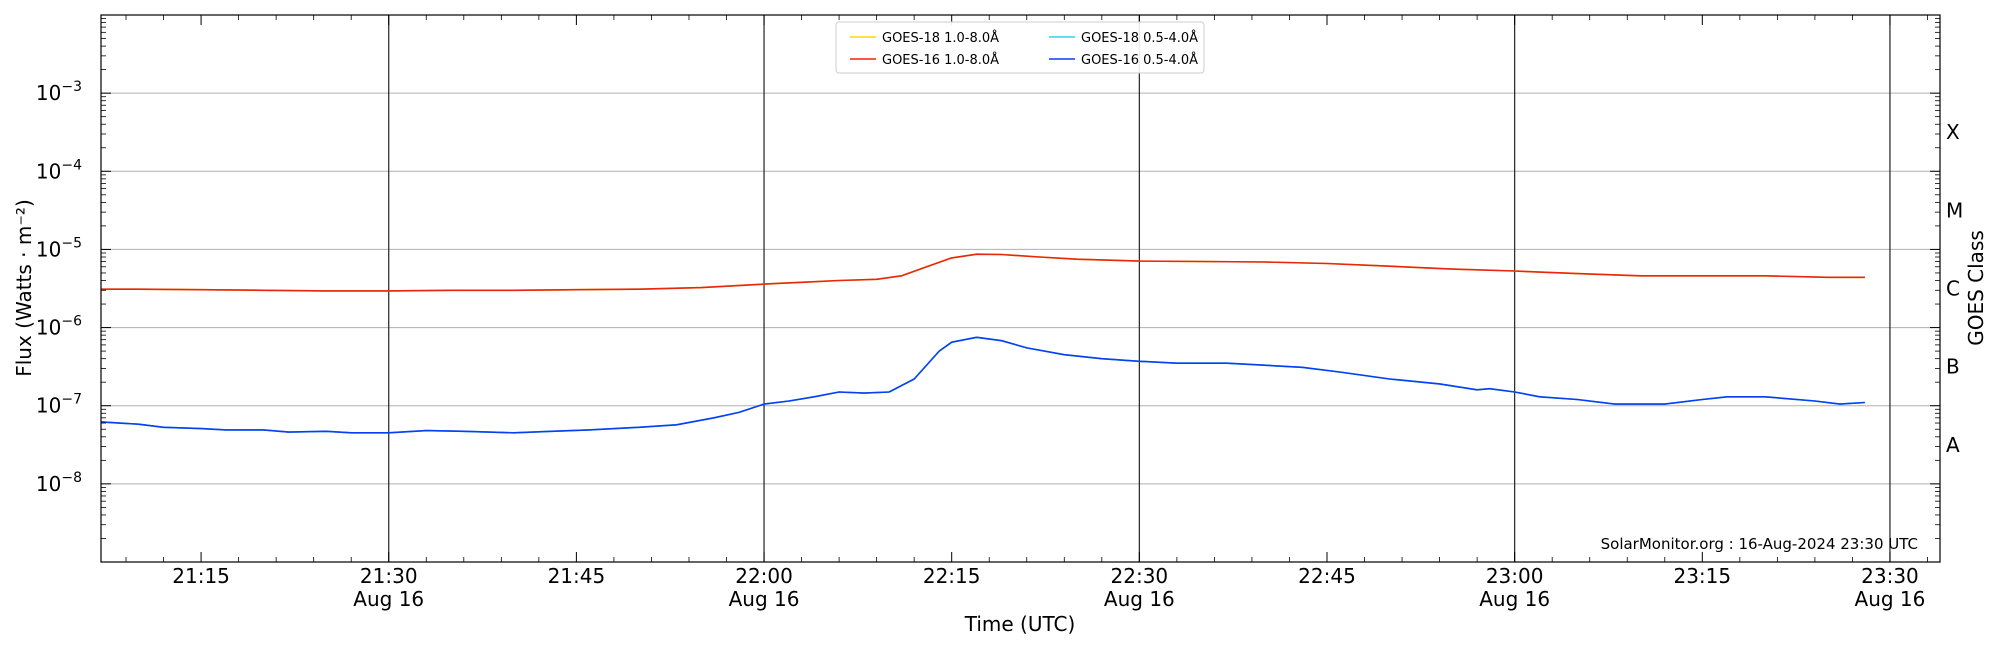 The width and height of the screenshot is (2000, 650). Describe the element at coordinates (59, 170) in the screenshot. I see `y-tick-label: 10⁻⁴` at that location.